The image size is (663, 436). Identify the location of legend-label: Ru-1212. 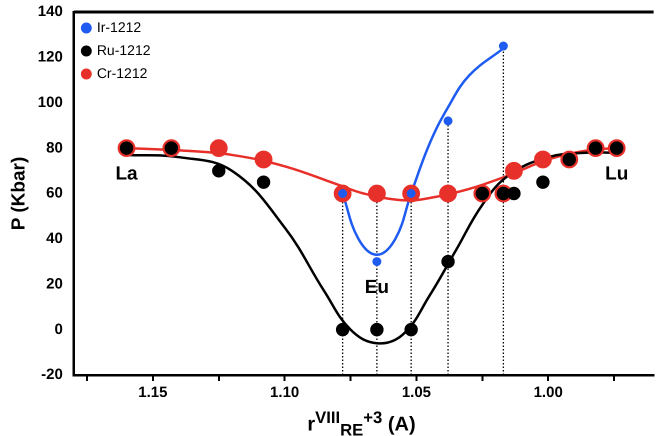
(123, 50).